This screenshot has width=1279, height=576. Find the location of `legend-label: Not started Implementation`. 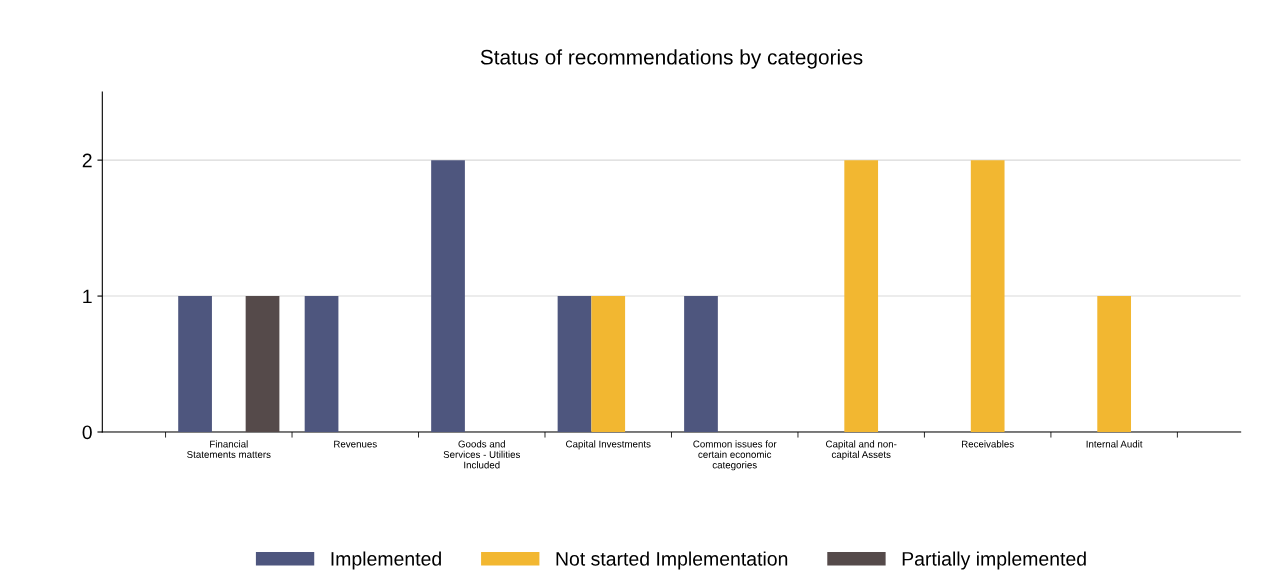

legend-label: Not started Implementation is located at coordinates (672, 560).